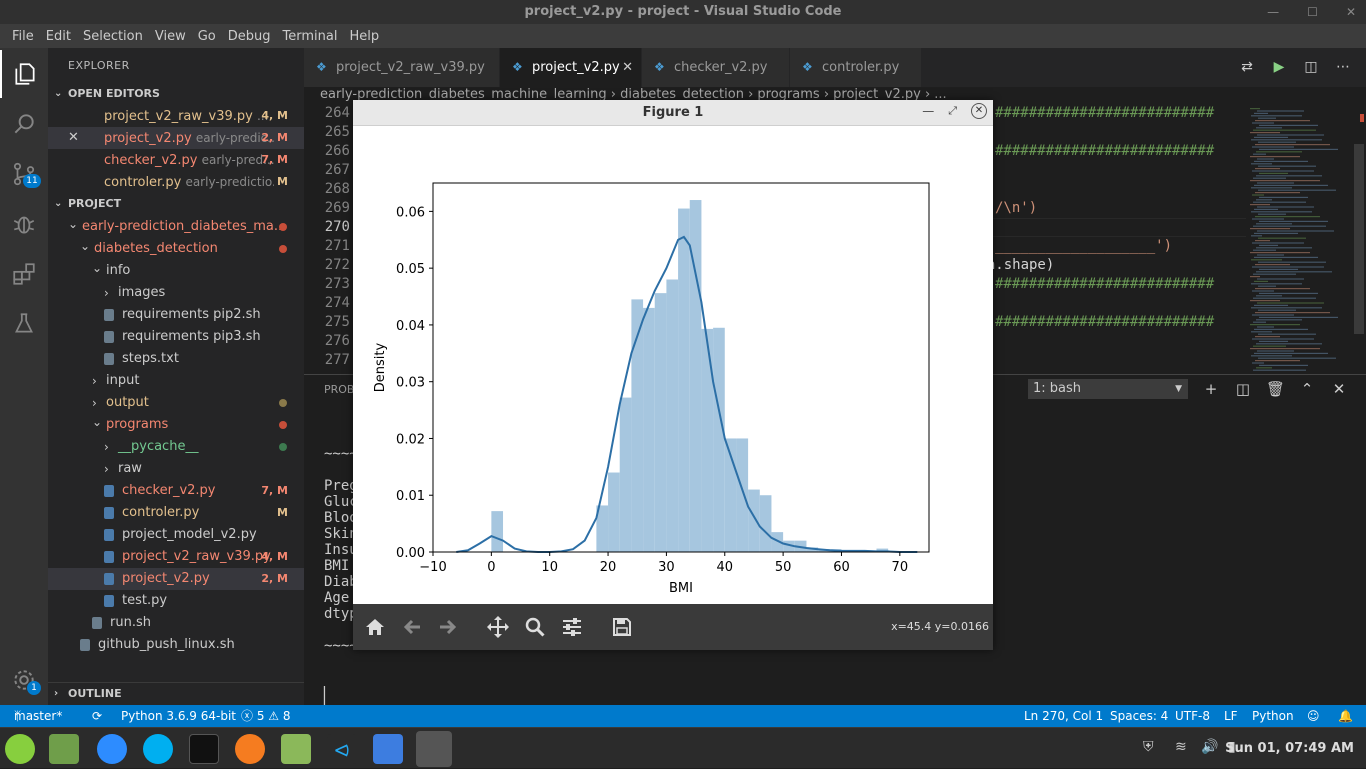 The height and width of the screenshot is (769, 1366). What do you see at coordinates (1231, 716) in the screenshot?
I see `line-ending: LF` at bounding box center [1231, 716].